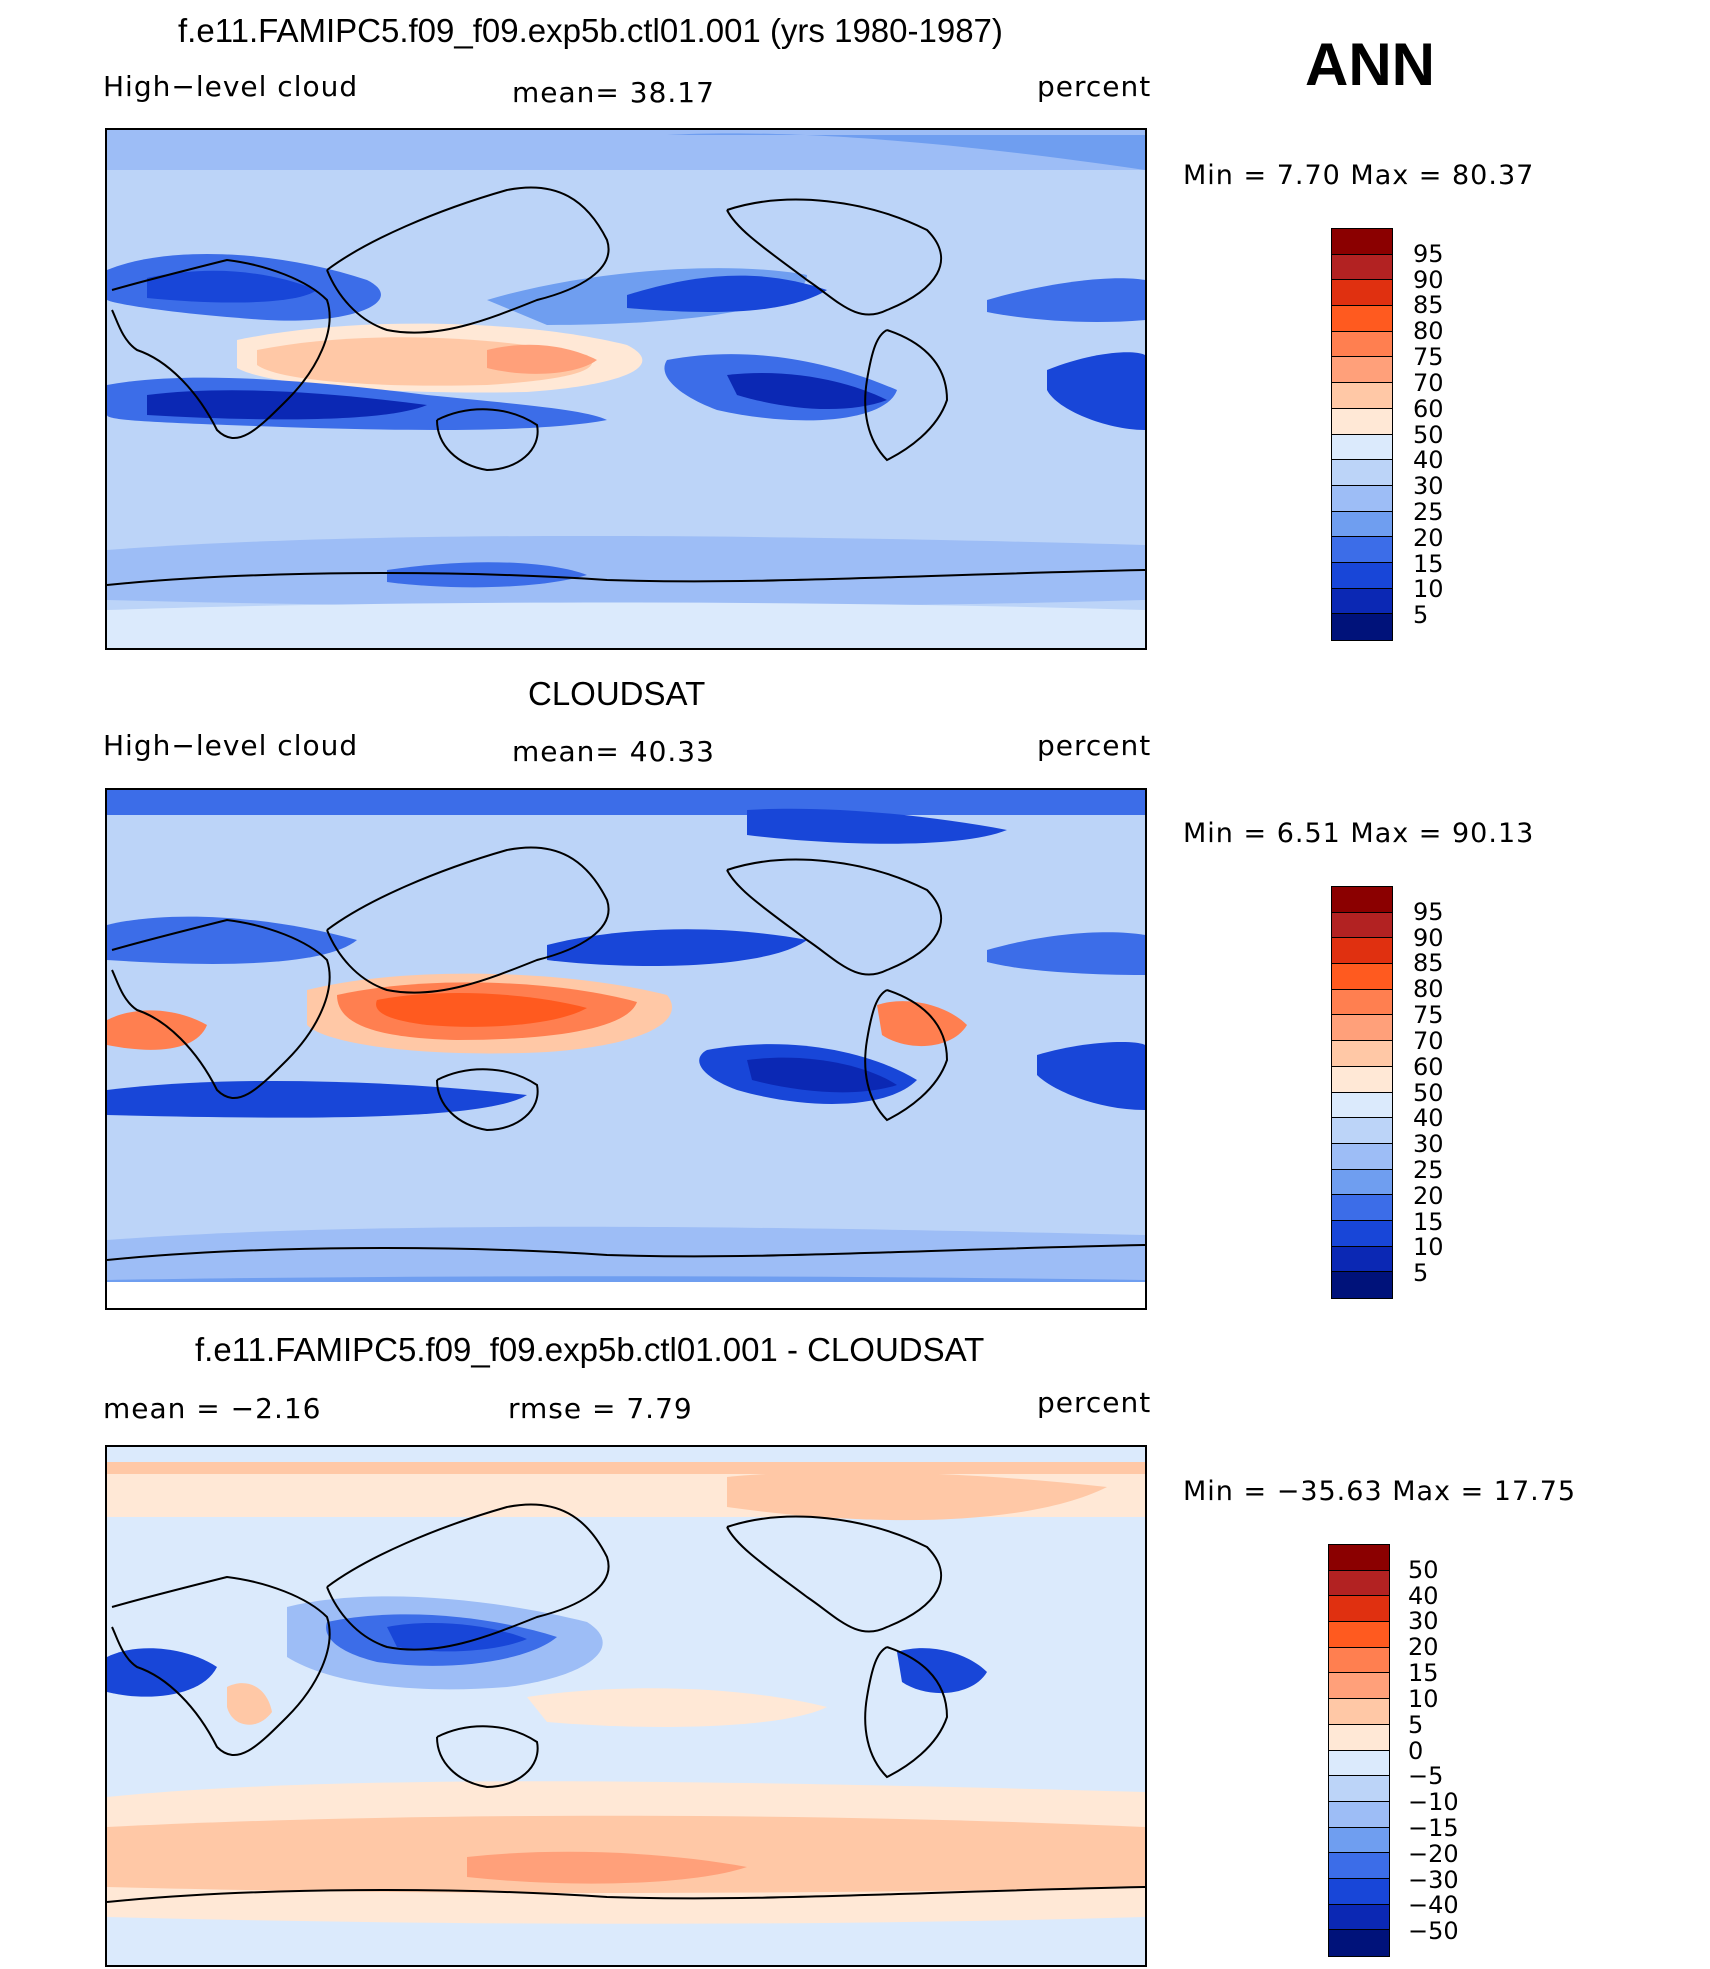 The width and height of the screenshot is (1710, 1969). Describe the element at coordinates (1428, 1015) in the screenshot. I see `panel2-cbar-label: 75` at that location.